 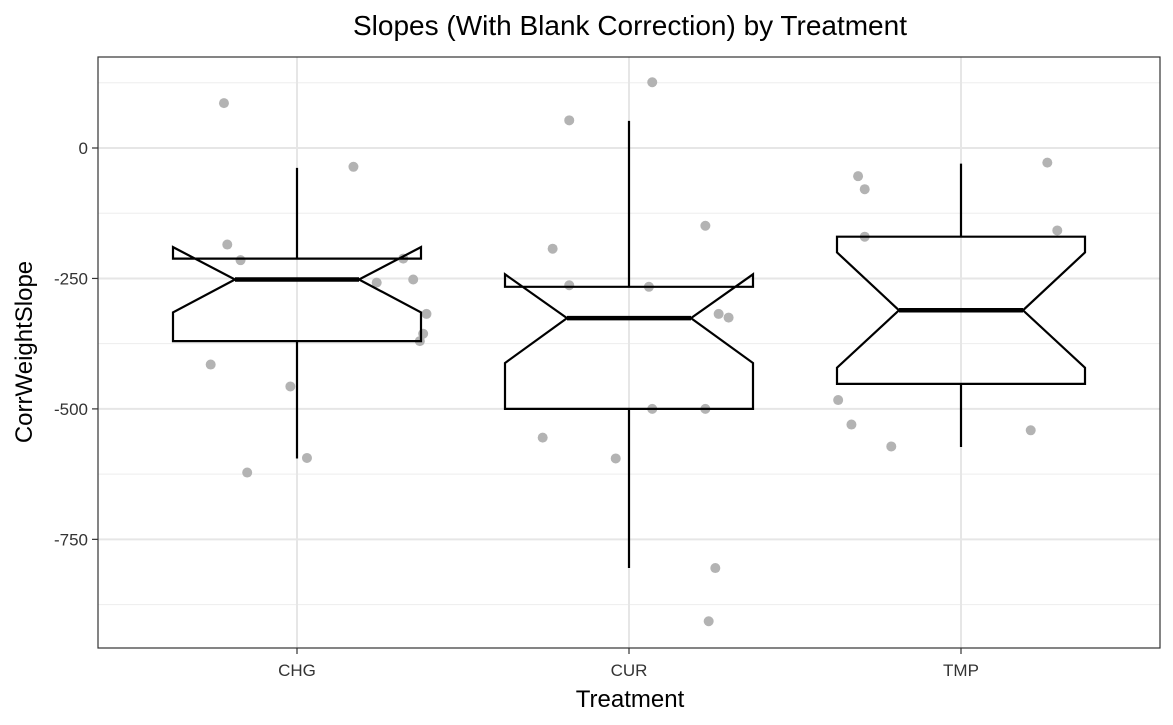 I want to click on notched-box-chg, so click(x=297, y=294).